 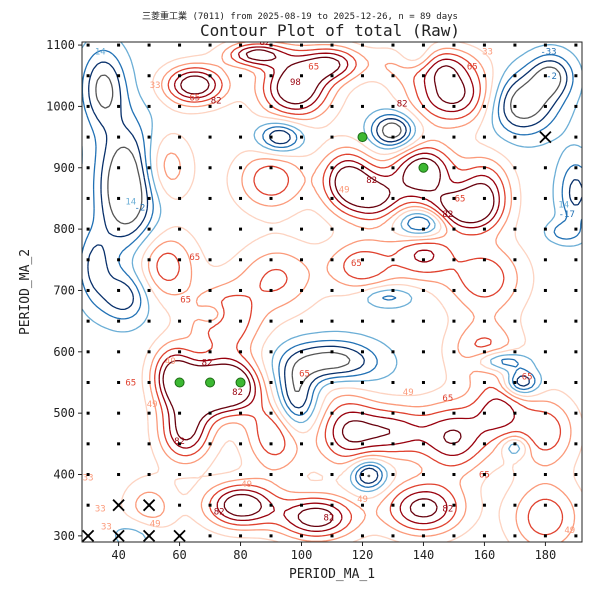 What do you see at coordinates (356, 264) in the screenshot?
I see `contour-label-22: 65` at bounding box center [356, 264].